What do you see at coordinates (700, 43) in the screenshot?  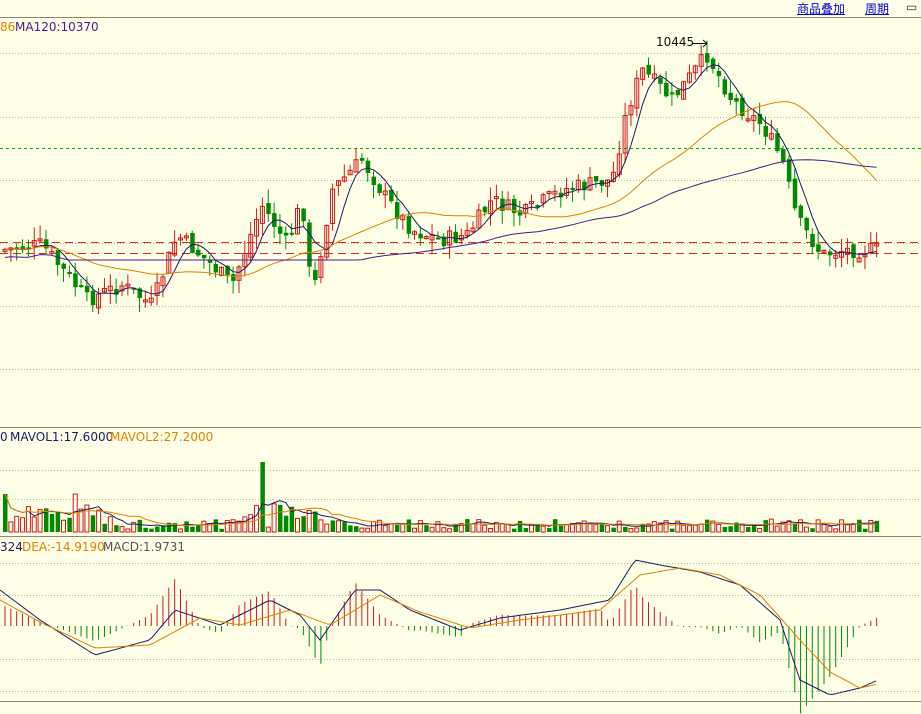 I see `peak-marker` at bounding box center [700, 43].